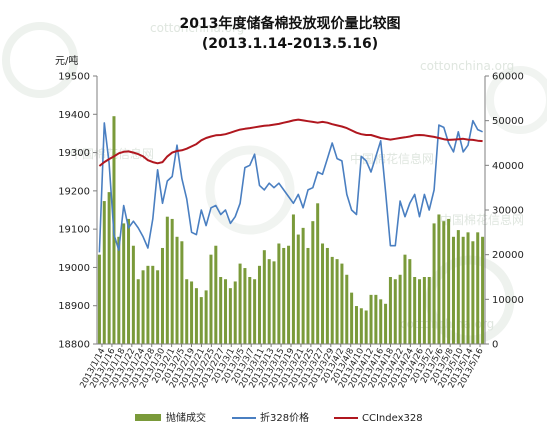 The width and height of the screenshot is (547, 441). I want to click on left-tick-label: 18800, so click(74, 345).